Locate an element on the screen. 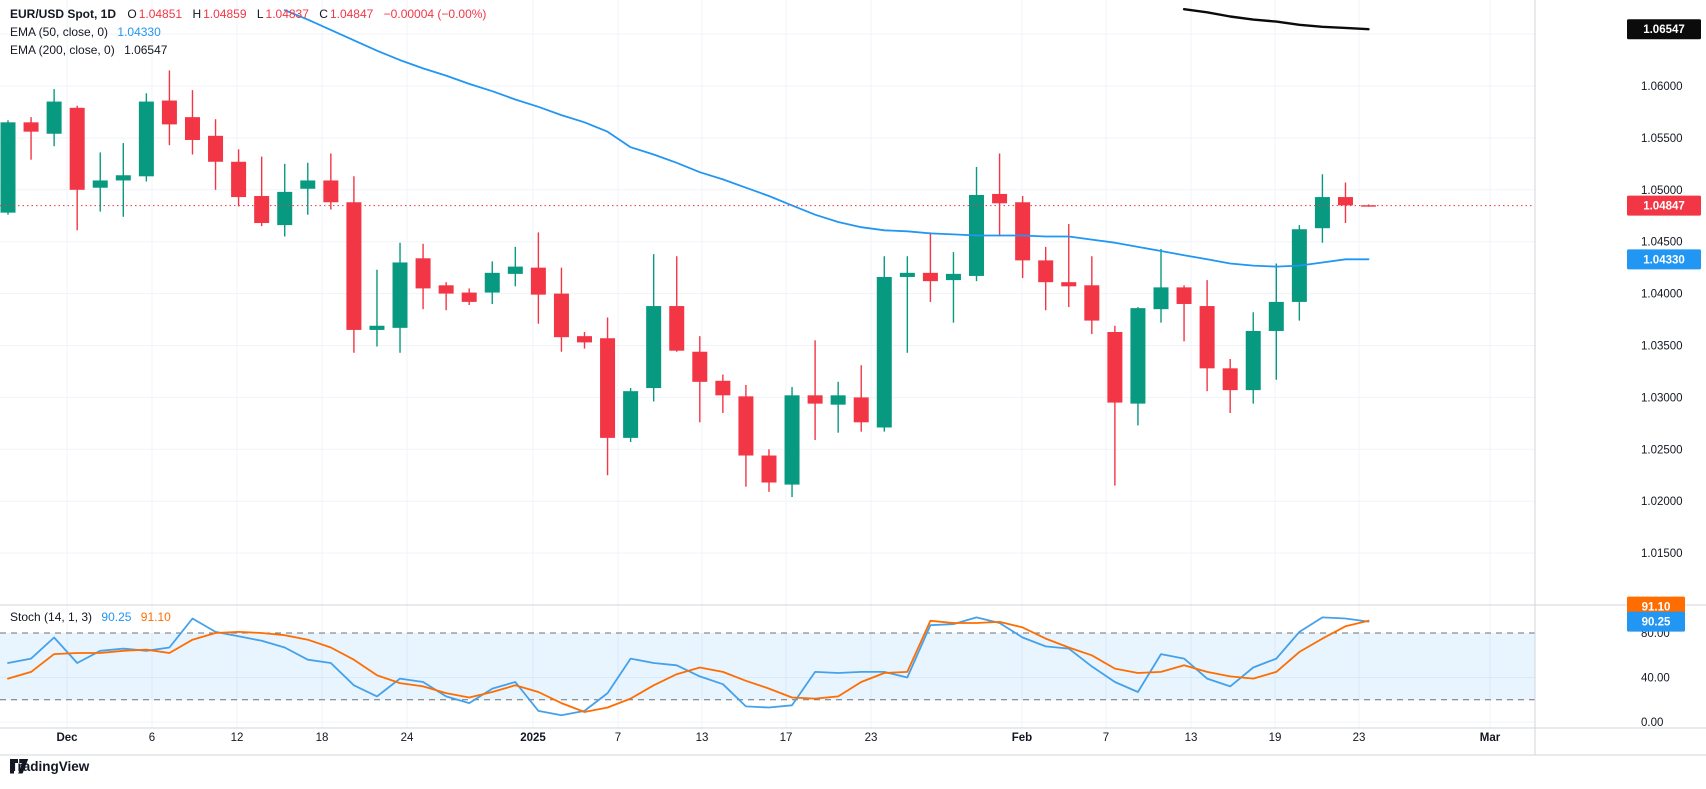 The height and width of the screenshot is (789, 1706). svg-text: 24 is located at coordinates (407, 738).